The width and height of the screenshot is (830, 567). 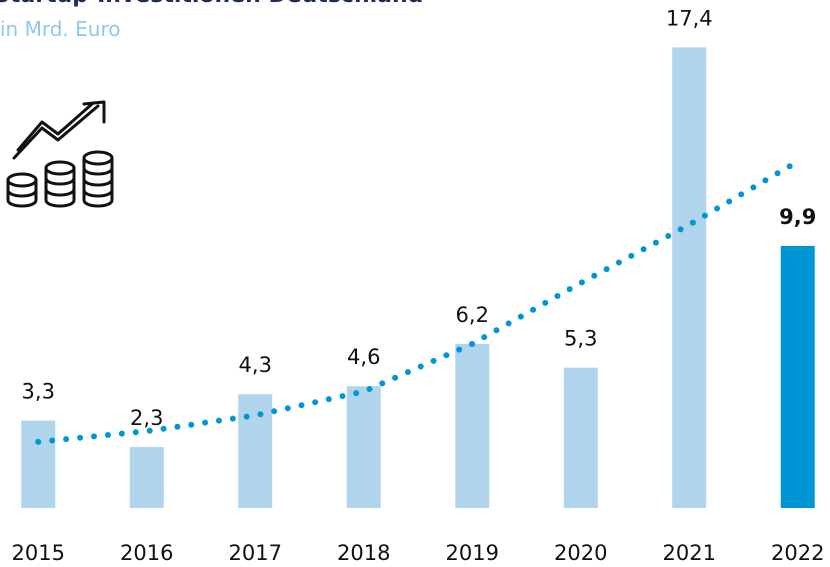 I want to click on x-tick-label: 2022, so click(x=797, y=553).